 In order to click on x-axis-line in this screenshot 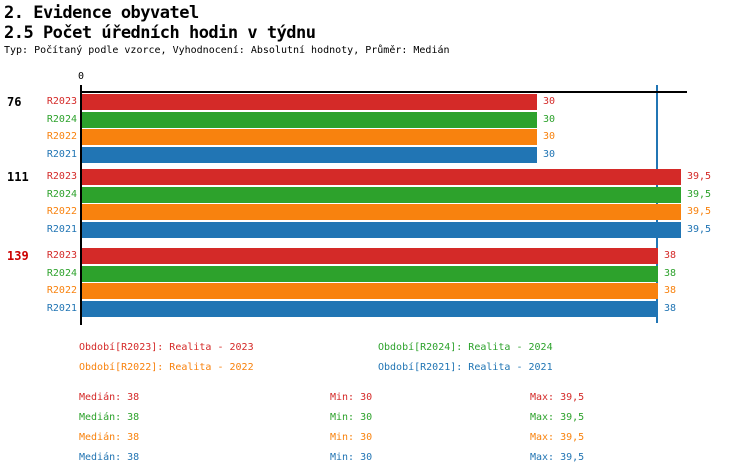, I will do `click(384, 92)`.